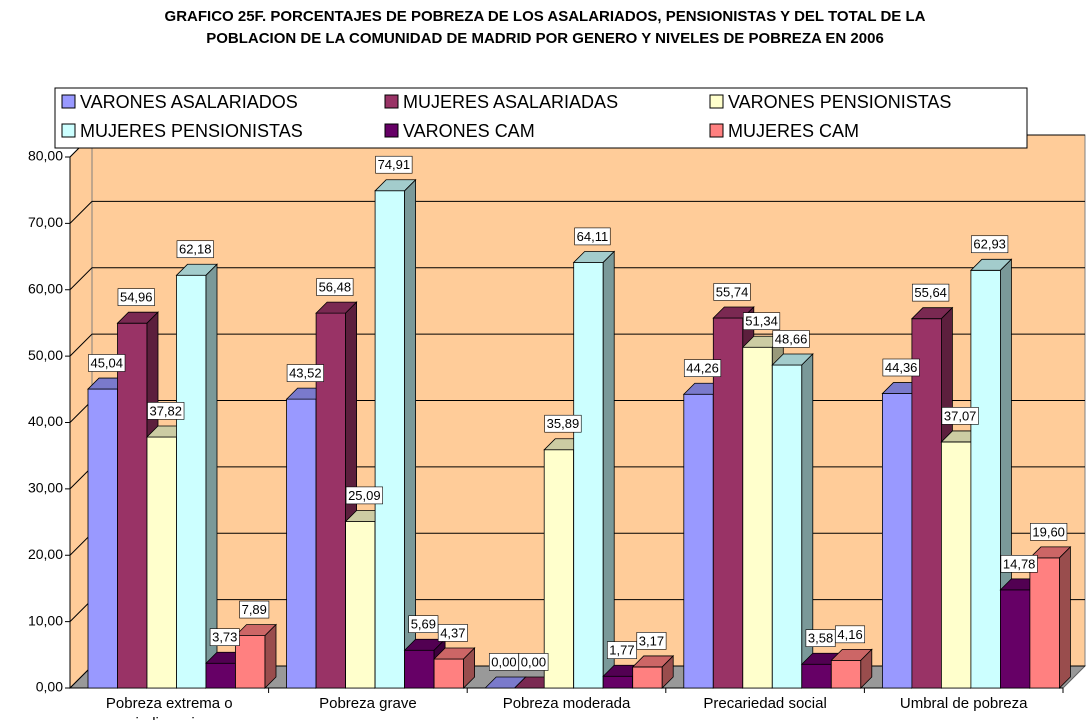  I want to click on y-tick-label: 70,00, so click(45, 222).